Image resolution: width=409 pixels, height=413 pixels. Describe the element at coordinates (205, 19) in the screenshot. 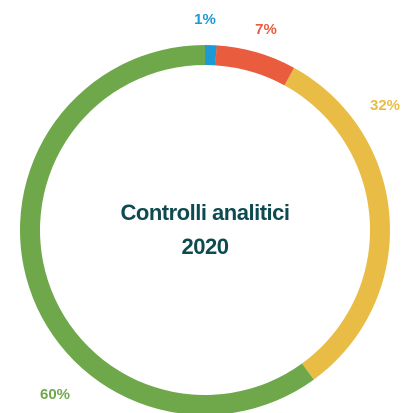

I see `value-label: 1%` at that location.